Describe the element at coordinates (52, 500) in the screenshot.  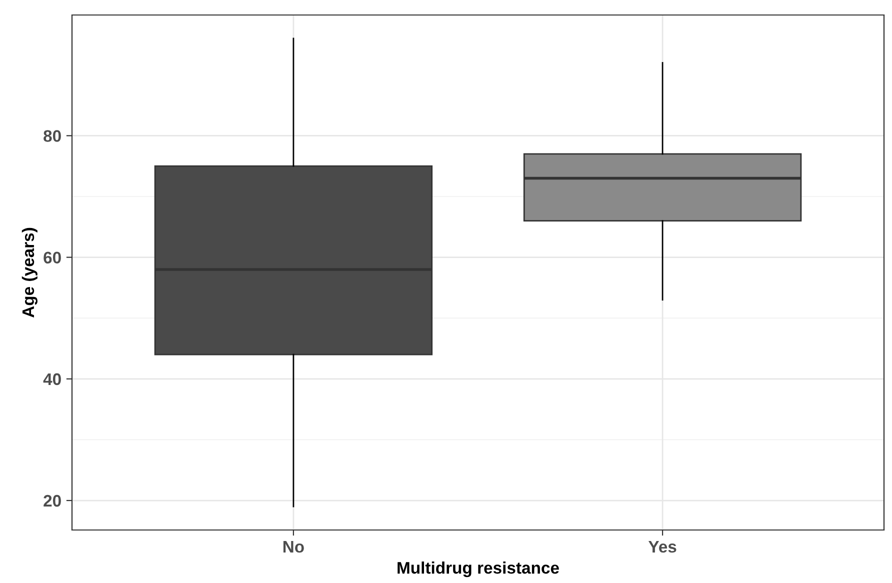
I see `y-tick-label: 20` at that location.